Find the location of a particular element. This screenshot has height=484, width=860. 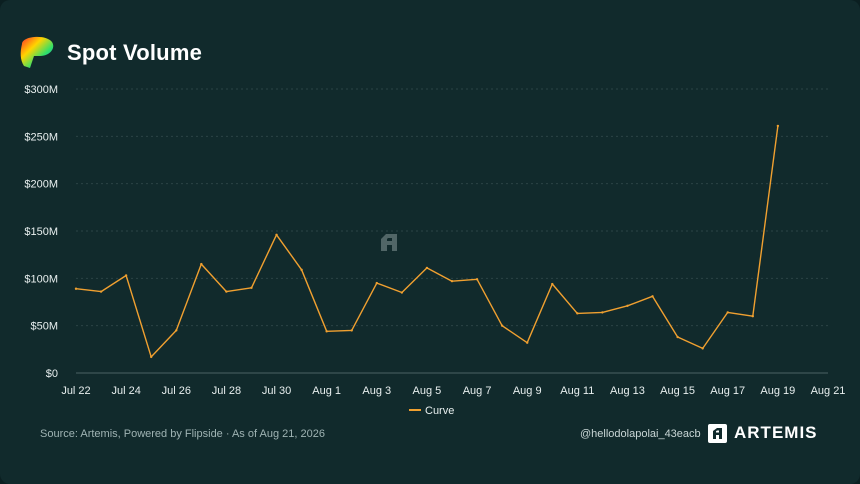

y-tick-label: $300M is located at coordinates (41, 90).